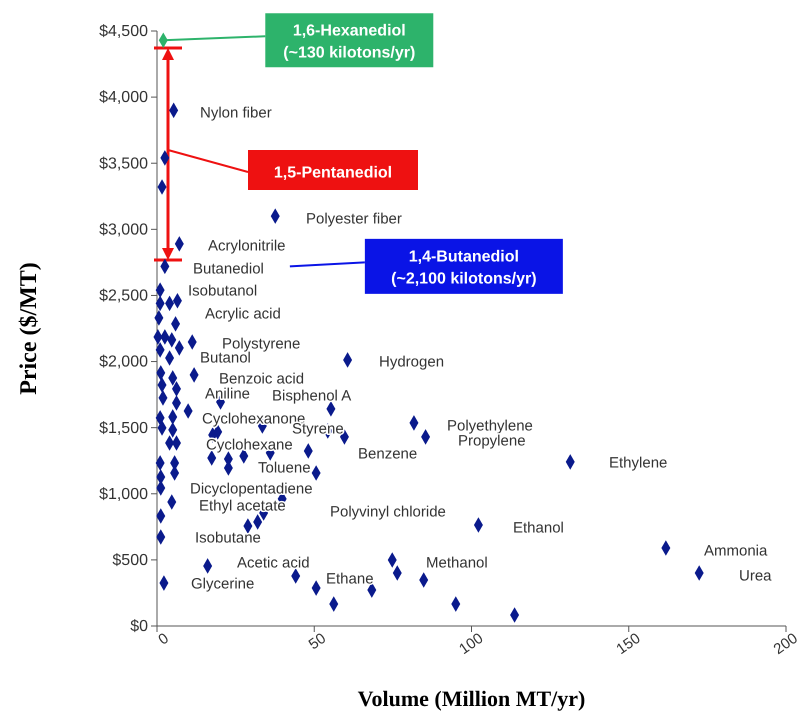 This screenshot has width=804, height=722. What do you see at coordinates (228, 269) in the screenshot?
I see `annotation: Butanediol` at bounding box center [228, 269].